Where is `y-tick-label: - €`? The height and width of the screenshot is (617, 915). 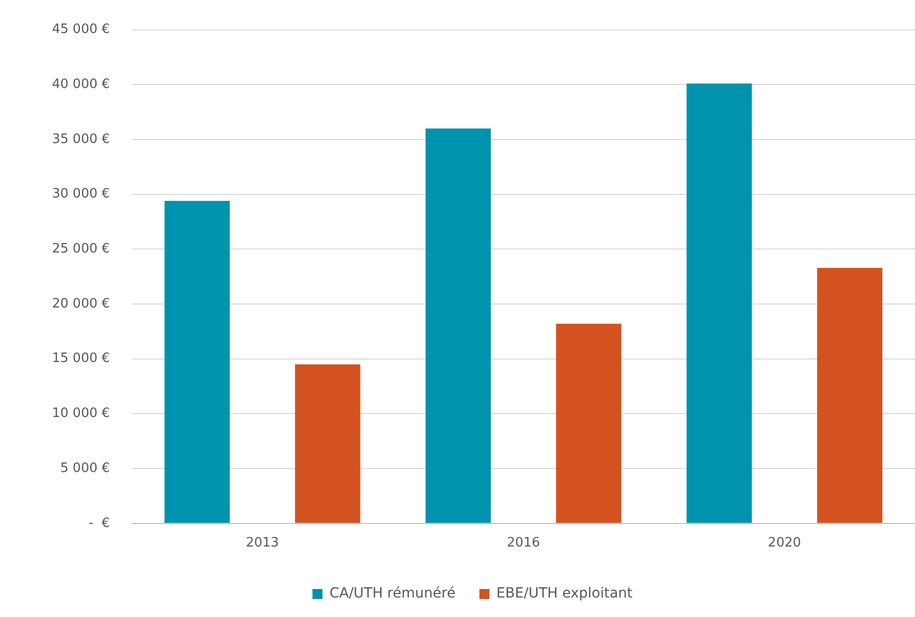 y-tick-label: - € is located at coordinates (99, 523).